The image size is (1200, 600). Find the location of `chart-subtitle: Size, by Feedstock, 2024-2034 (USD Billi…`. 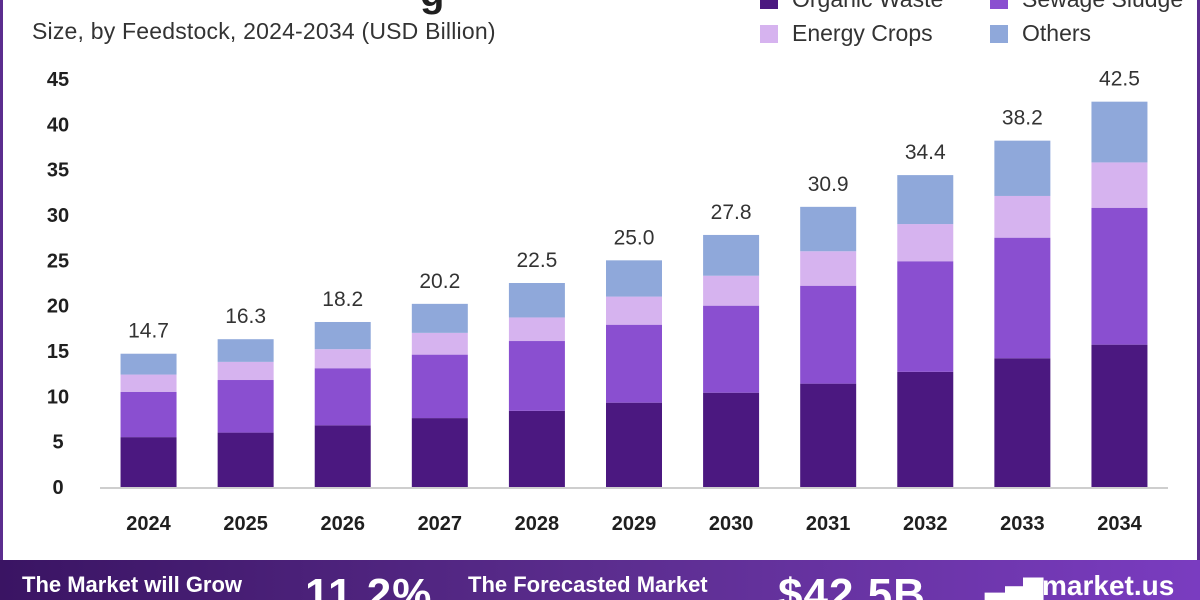

chart-subtitle: Size, by Feedstock, 2024-2034 (USD Billi… is located at coordinates (264, 31).